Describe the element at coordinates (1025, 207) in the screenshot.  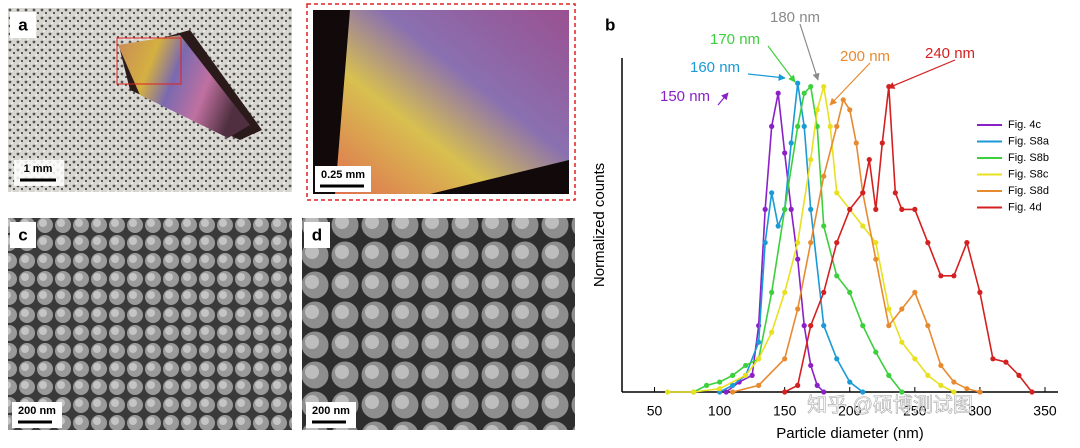
I see `legend-label: Fig. 4d` at that location.